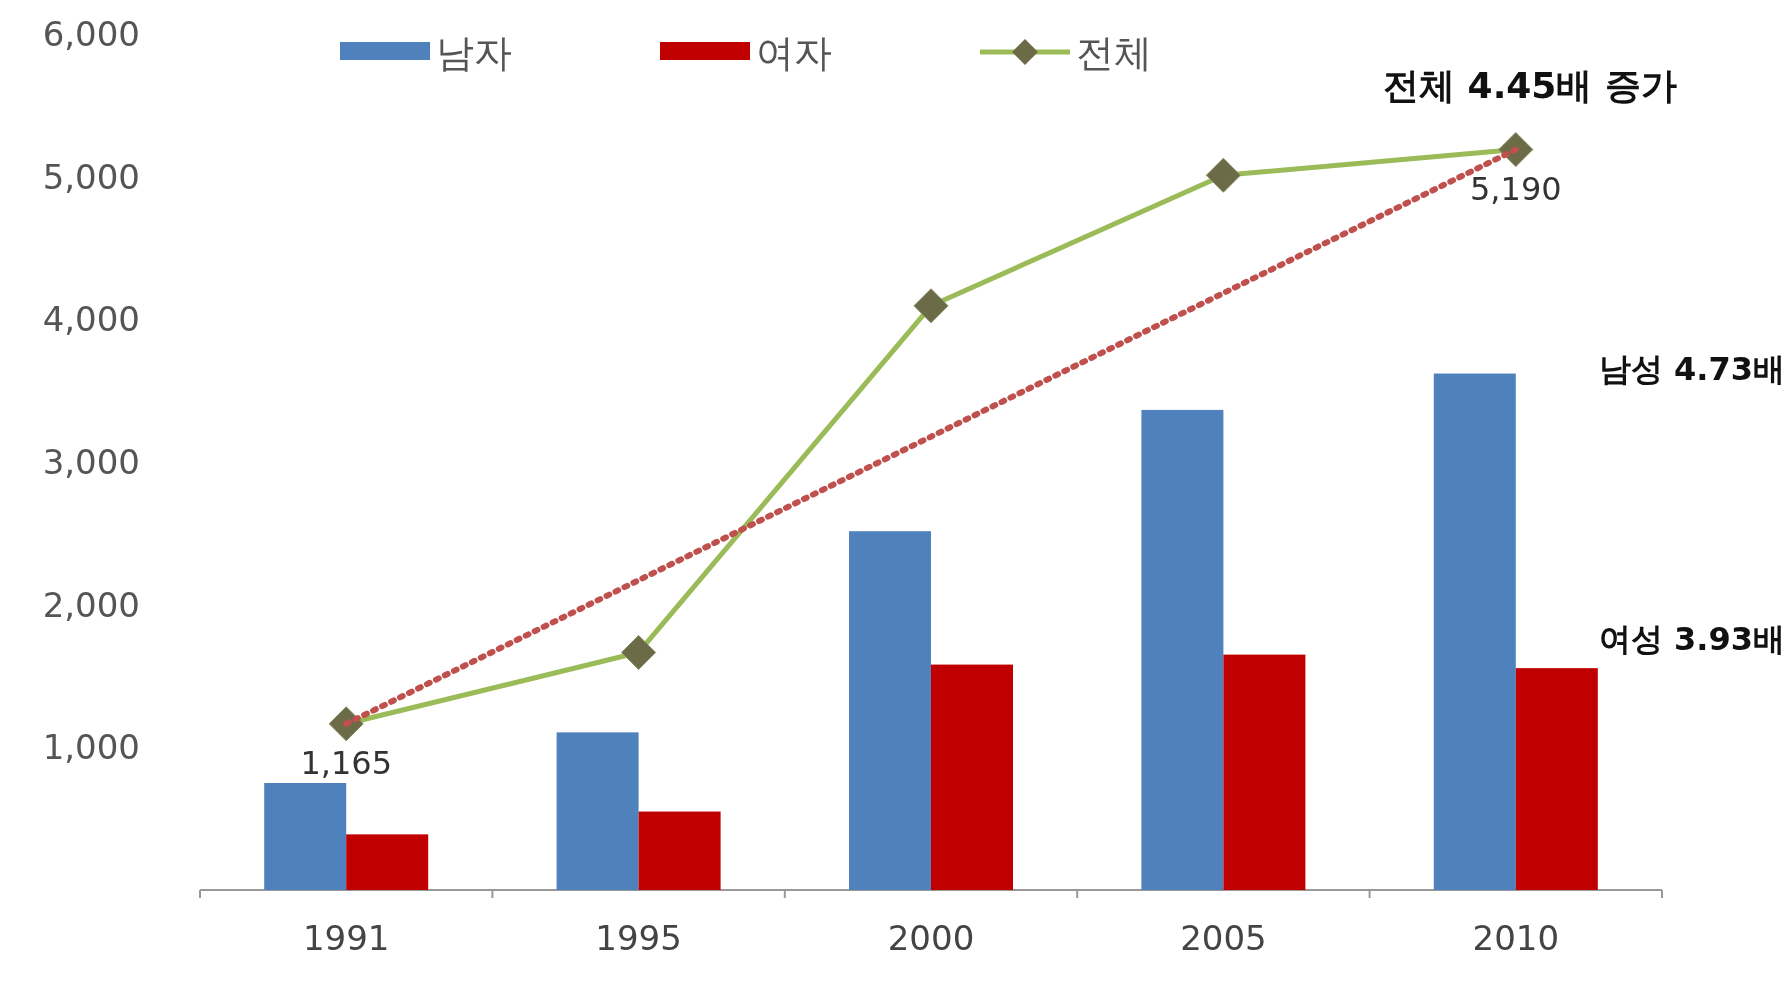 Image resolution: width=1791 pixels, height=988 pixels. What do you see at coordinates (91, 34) in the screenshot?
I see `y-tick-label: 6,000` at bounding box center [91, 34].